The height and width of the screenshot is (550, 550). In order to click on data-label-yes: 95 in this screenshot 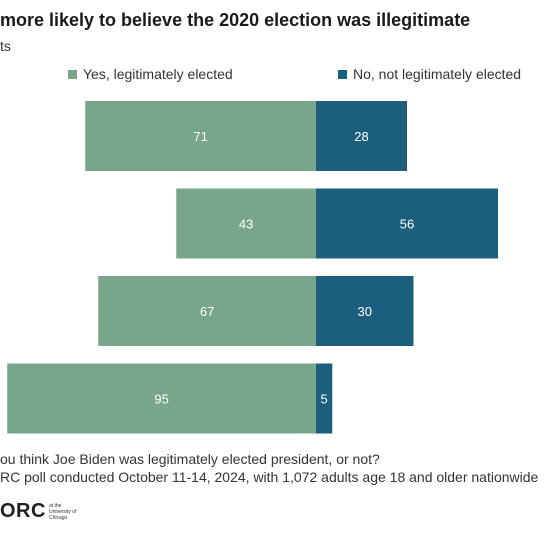, I will do `click(161, 399)`.